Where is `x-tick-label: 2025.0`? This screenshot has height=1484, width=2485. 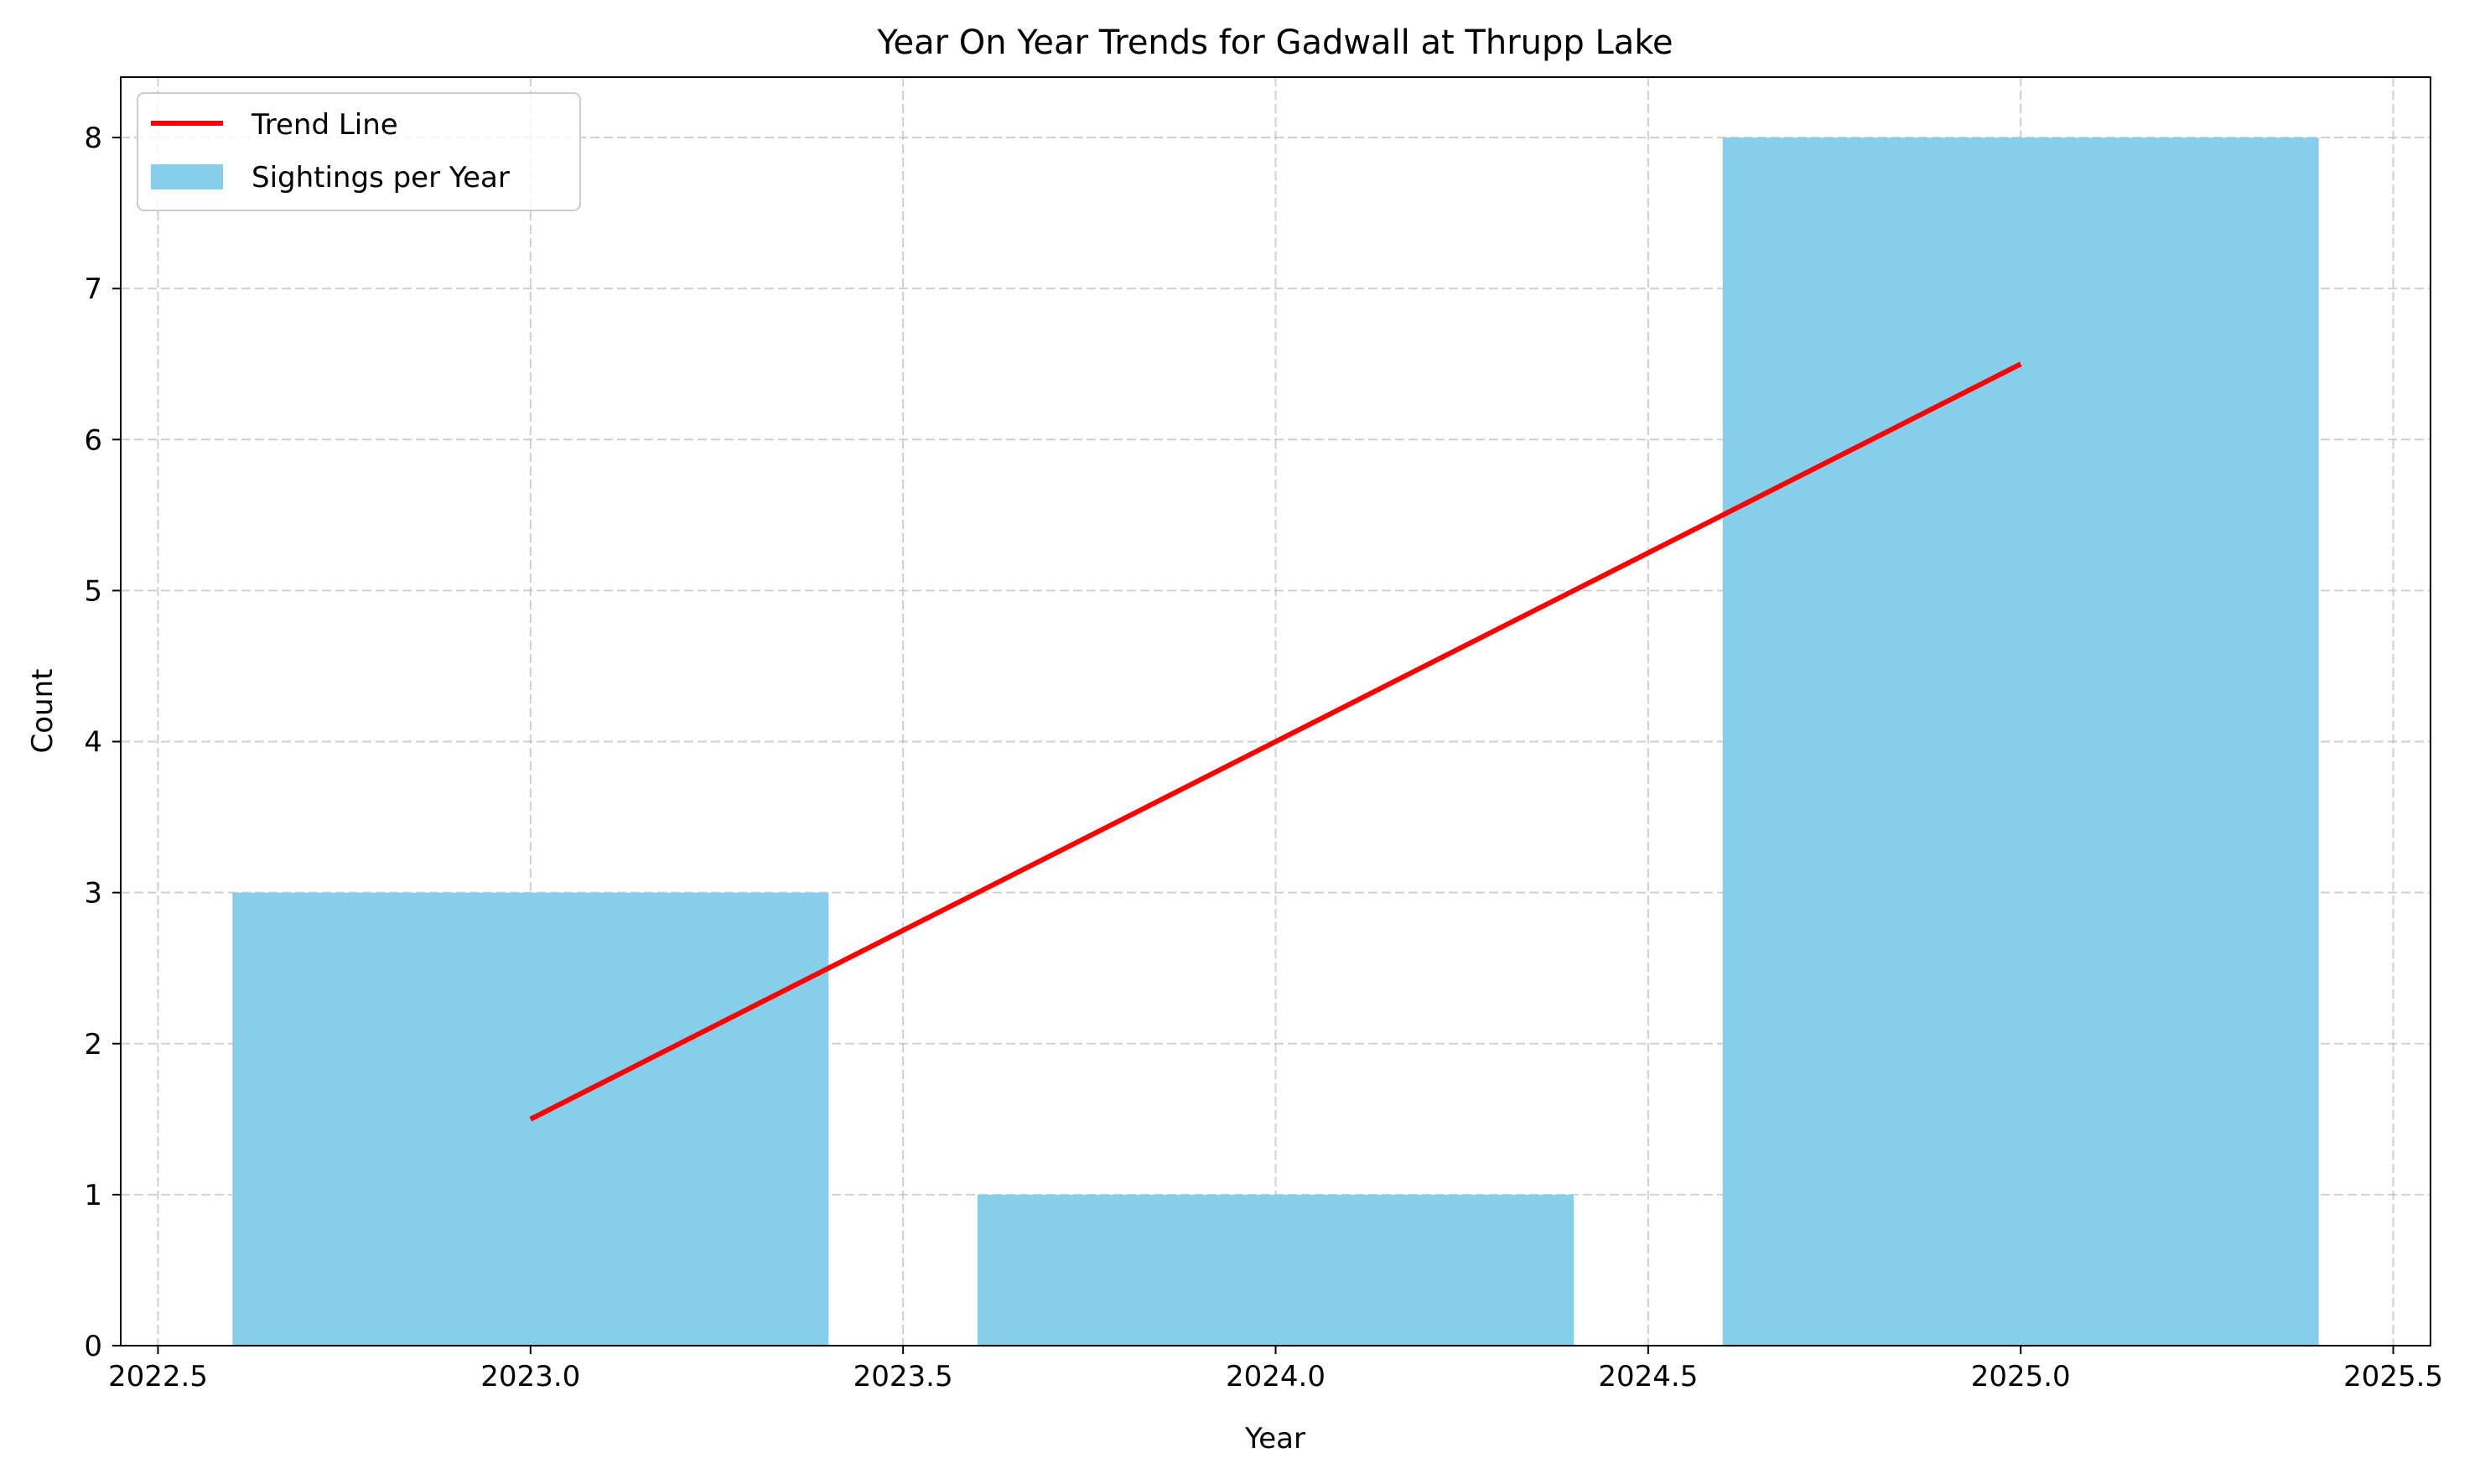
x-tick-label: 2025.0 is located at coordinates (2021, 1376).